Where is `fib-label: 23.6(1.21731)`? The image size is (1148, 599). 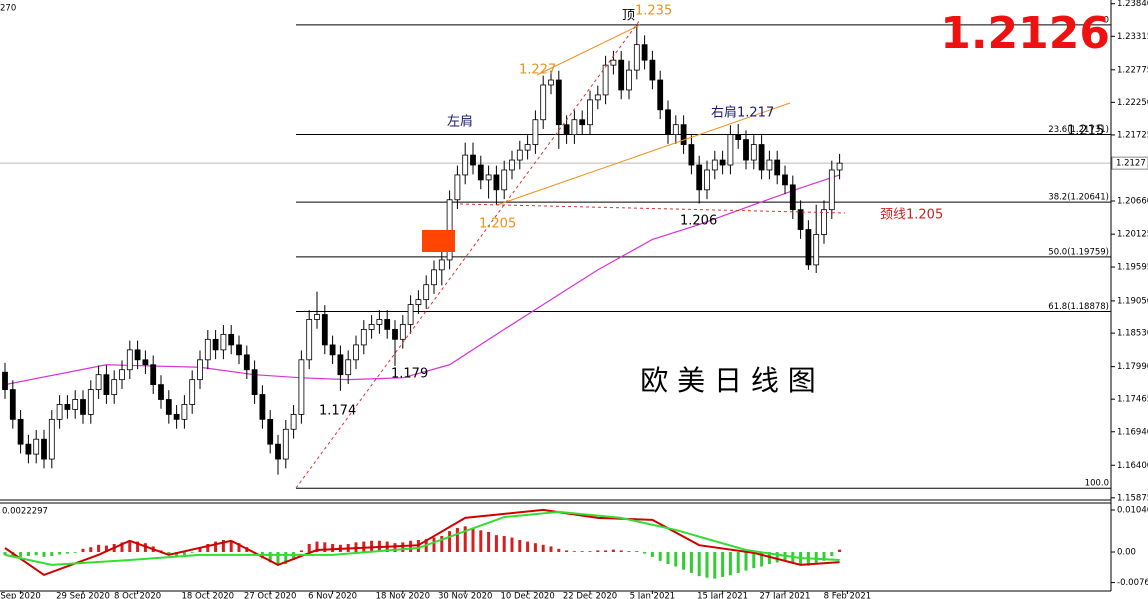 fib-label: 23.6(1.21731) is located at coordinates (1078, 130).